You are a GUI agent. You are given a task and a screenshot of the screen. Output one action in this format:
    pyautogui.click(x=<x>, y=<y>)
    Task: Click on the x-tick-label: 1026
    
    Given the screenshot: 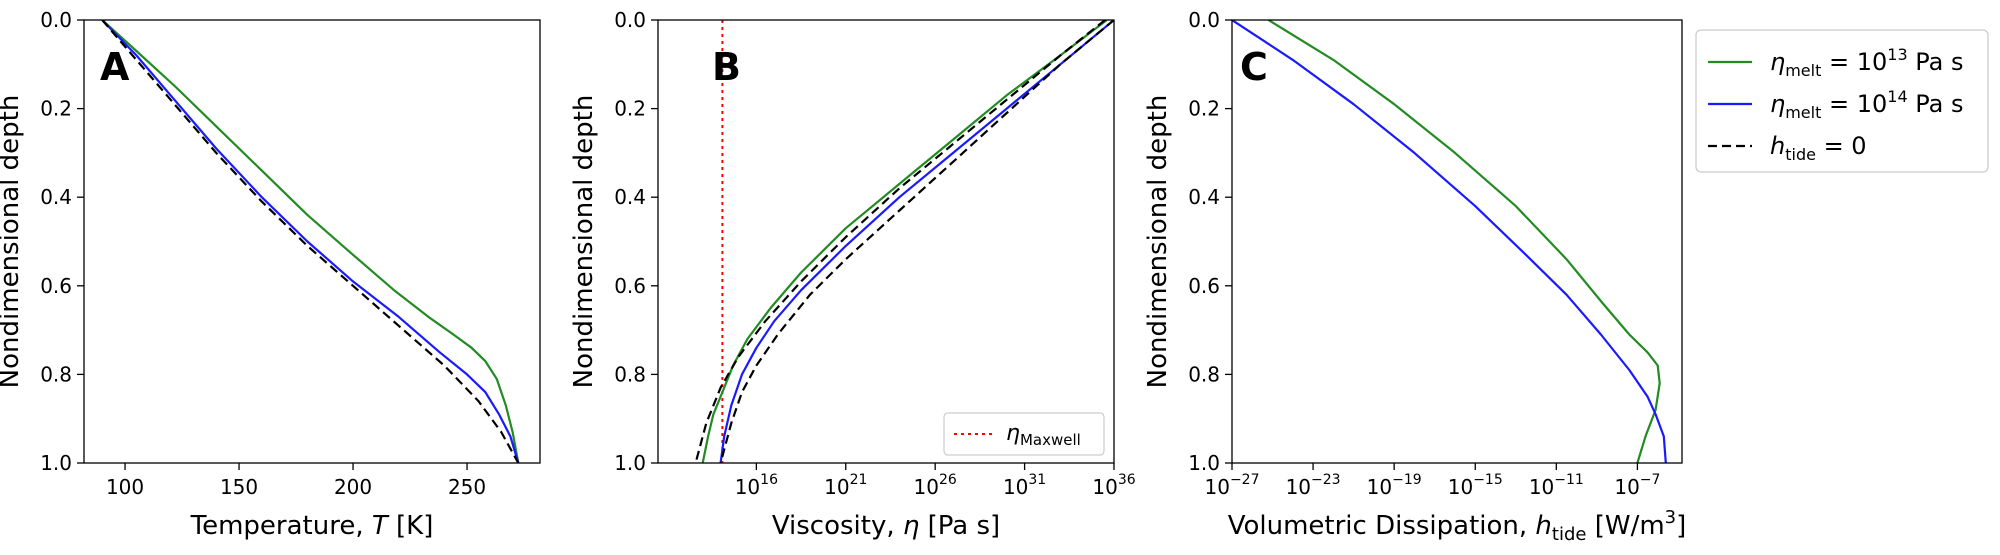 What is the action you would take?
    pyautogui.click(x=935, y=485)
    